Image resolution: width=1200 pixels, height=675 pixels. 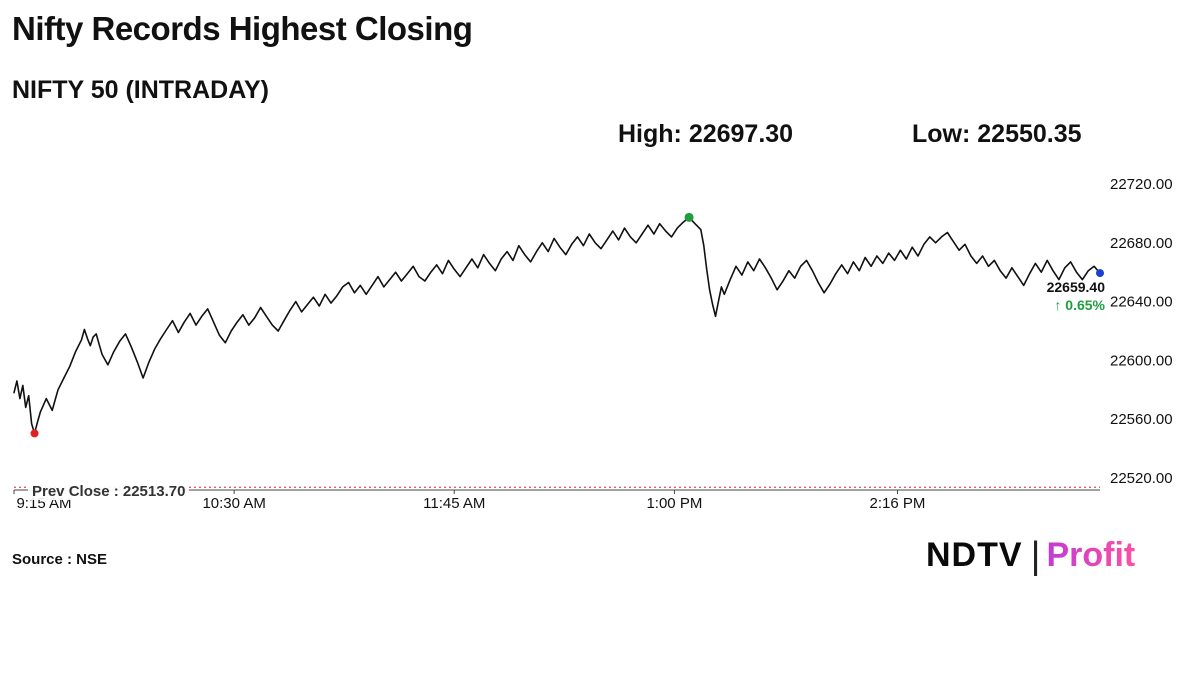 What do you see at coordinates (1141, 184) in the screenshot?
I see `y-tick-label: 22720.00` at bounding box center [1141, 184].